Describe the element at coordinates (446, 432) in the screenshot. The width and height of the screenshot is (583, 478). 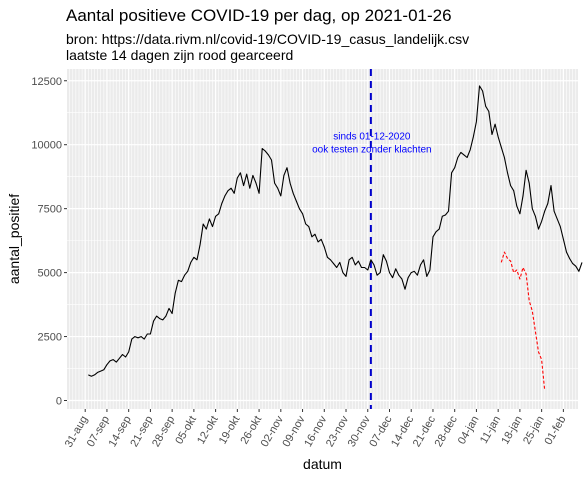
I see `x-tick-label: 28-dec` at that location.